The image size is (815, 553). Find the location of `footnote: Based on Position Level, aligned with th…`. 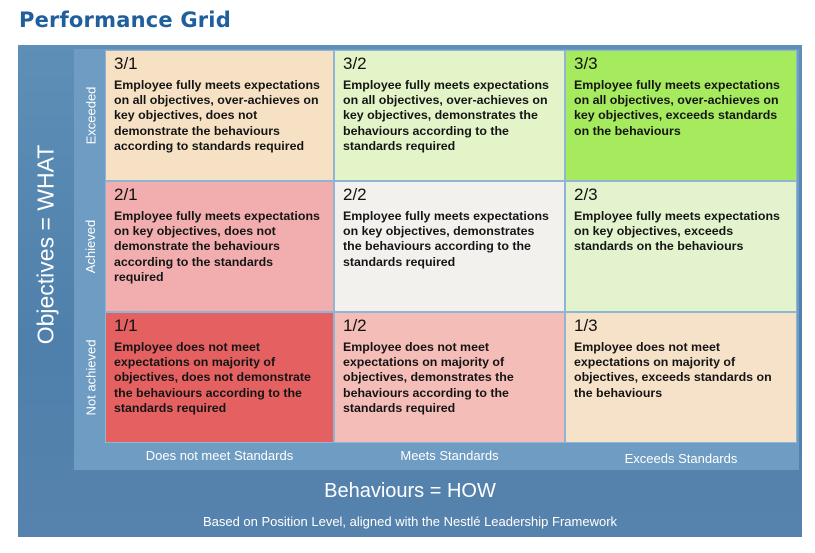

footnote: Based on Position Level, aligned with th… is located at coordinates (410, 521).